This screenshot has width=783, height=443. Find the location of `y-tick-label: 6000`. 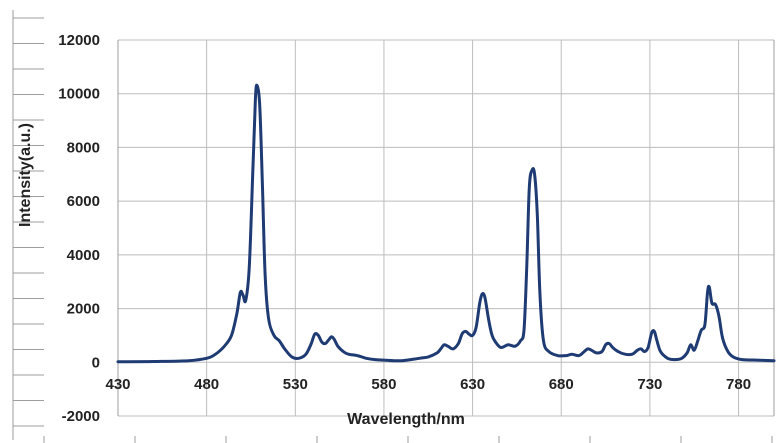

y-tick-label: 6000 is located at coordinates (83, 201).